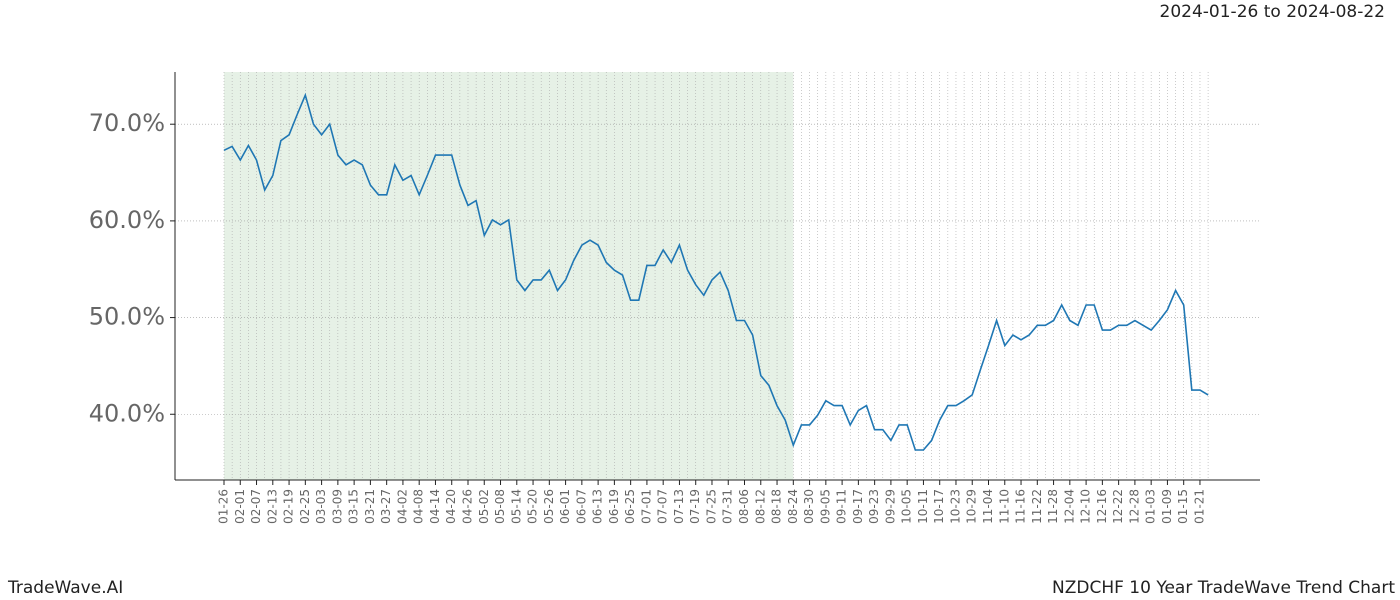 The width and height of the screenshot is (1400, 600). Describe the element at coordinates (272, 506) in the screenshot. I see `x-tick-label: 02-13` at that location.